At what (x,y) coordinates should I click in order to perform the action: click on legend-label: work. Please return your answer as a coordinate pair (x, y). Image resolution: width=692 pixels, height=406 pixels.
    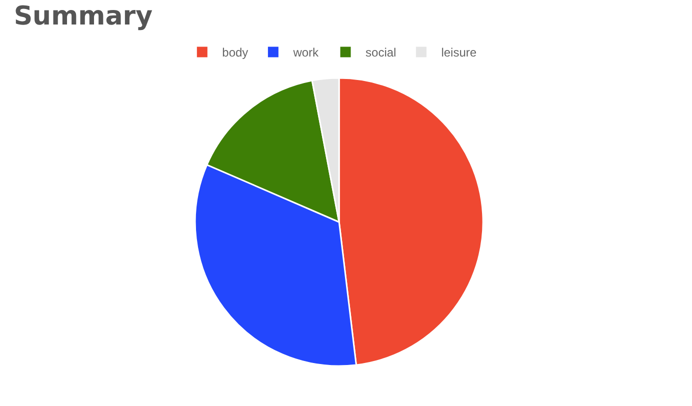
    Looking at the image, I should click on (306, 53).